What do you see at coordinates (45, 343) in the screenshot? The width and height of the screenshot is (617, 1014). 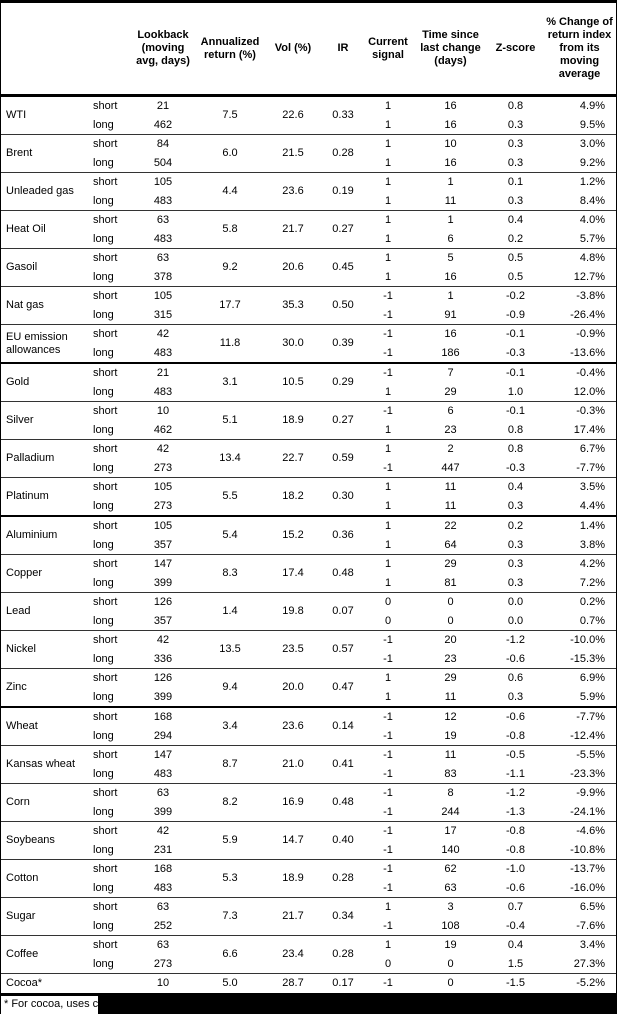 I see `commodity-name: EU emission allowances` at bounding box center [45, 343].